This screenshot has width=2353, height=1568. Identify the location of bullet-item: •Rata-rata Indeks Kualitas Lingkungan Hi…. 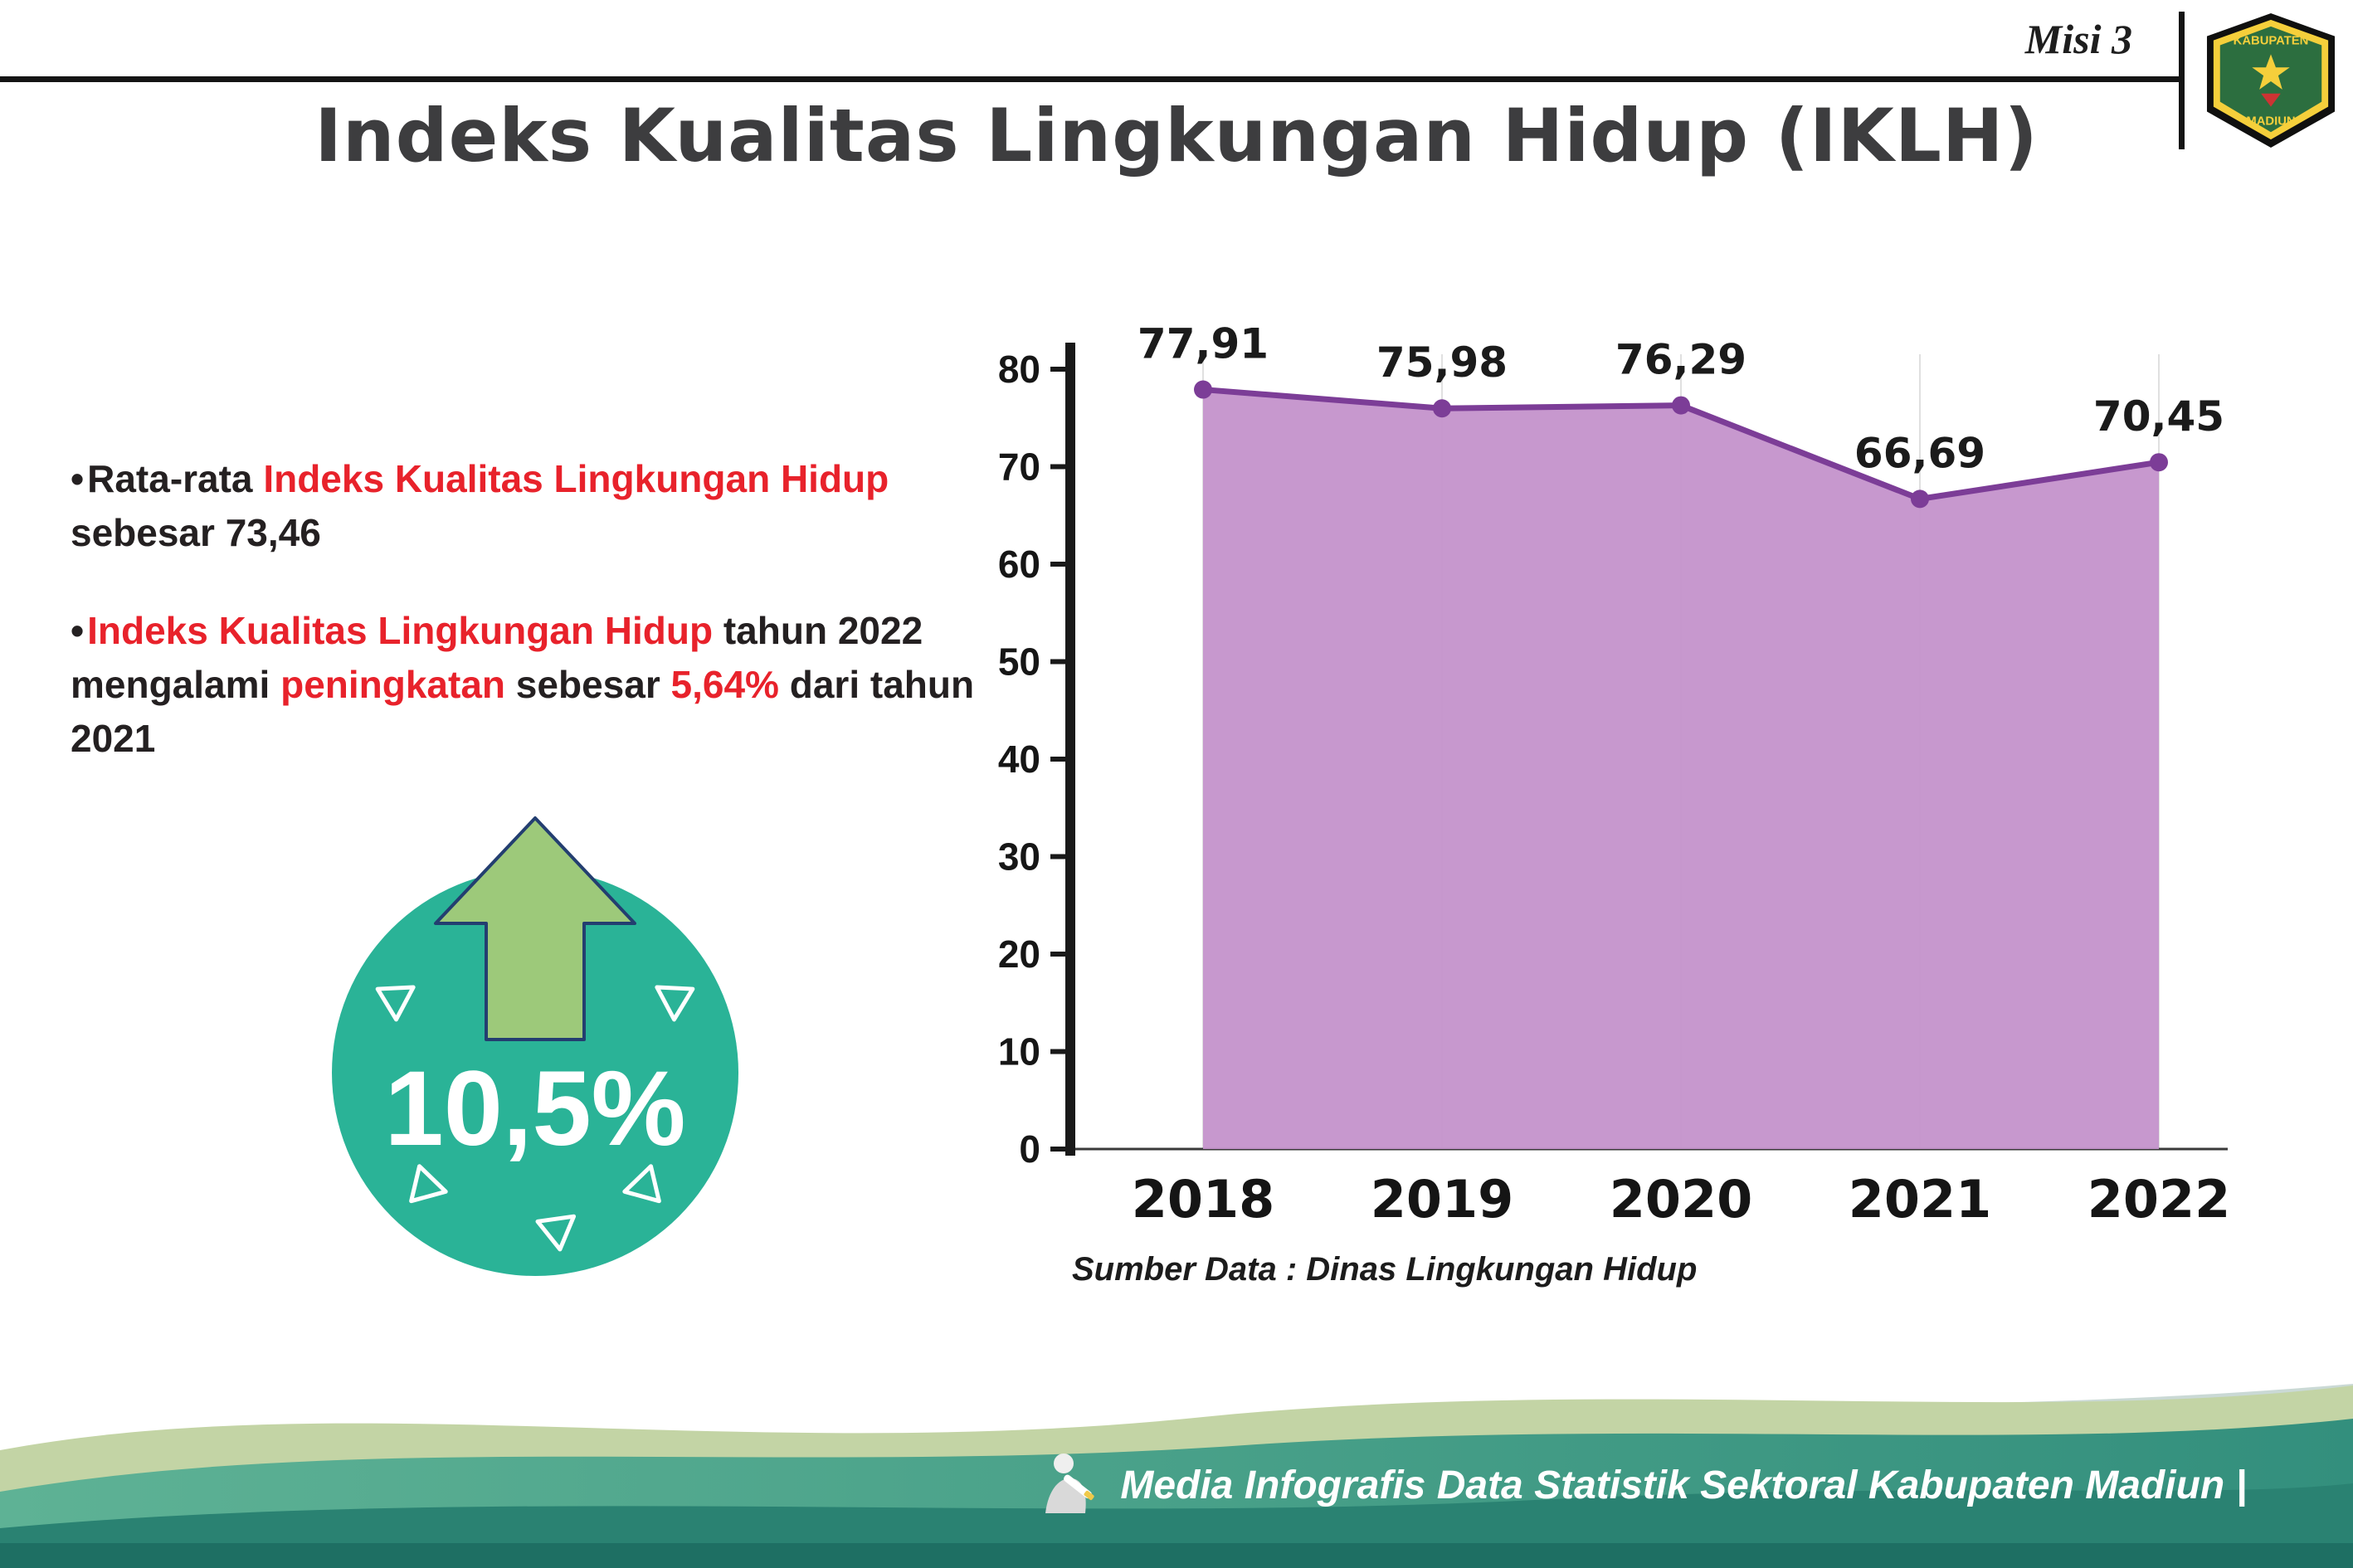
(480, 506).